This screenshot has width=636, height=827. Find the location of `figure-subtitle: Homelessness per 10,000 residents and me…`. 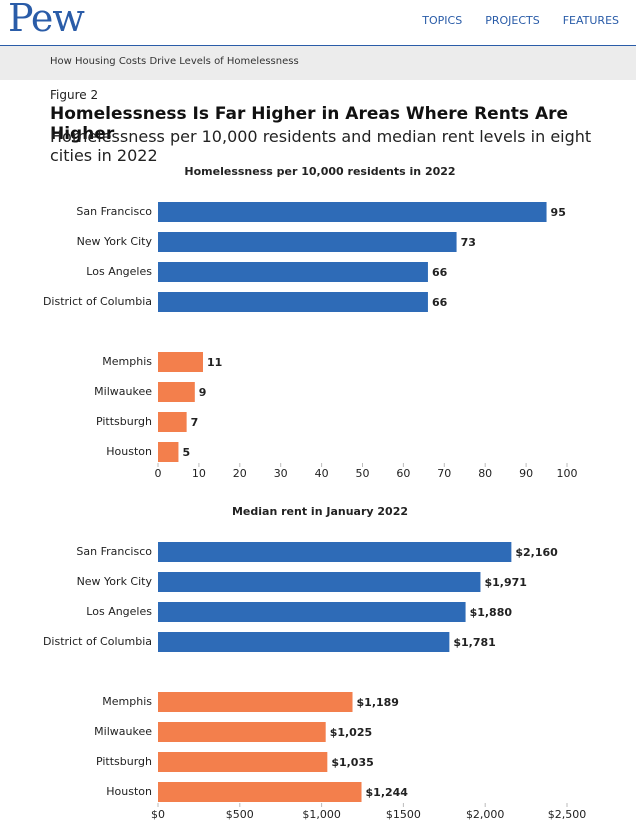

figure-subtitle: Homelessness per 10,000 residents and me… is located at coordinates (321, 146).